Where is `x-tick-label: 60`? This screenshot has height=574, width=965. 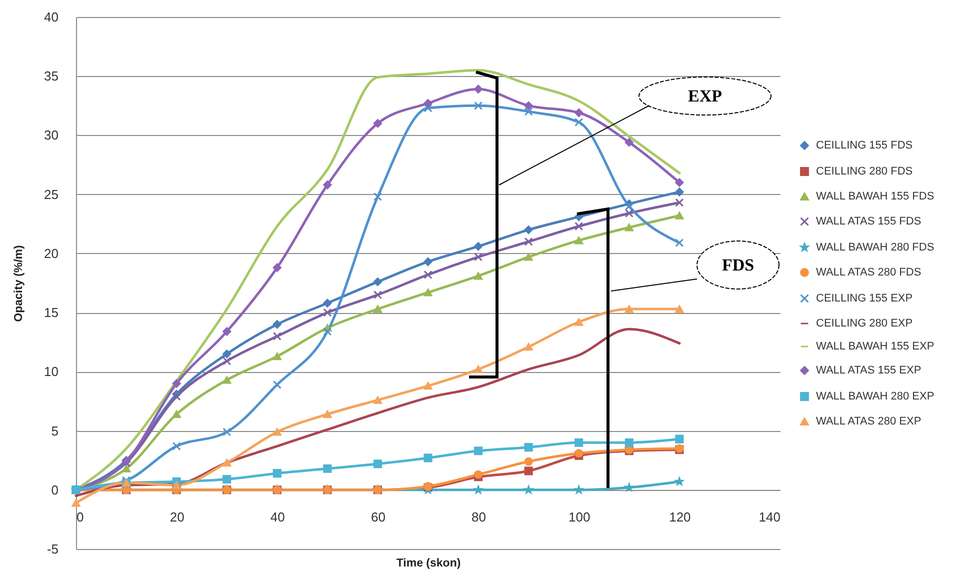
x-tick-label: 60 is located at coordinates (378, 516).